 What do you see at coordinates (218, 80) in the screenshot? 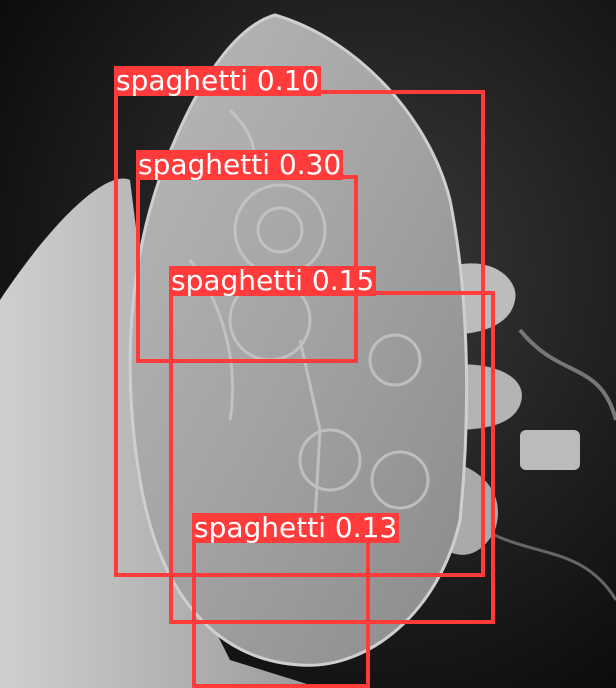
I see `detection-label-1: spaghetti 0.10` at bounding box center [218, 80].